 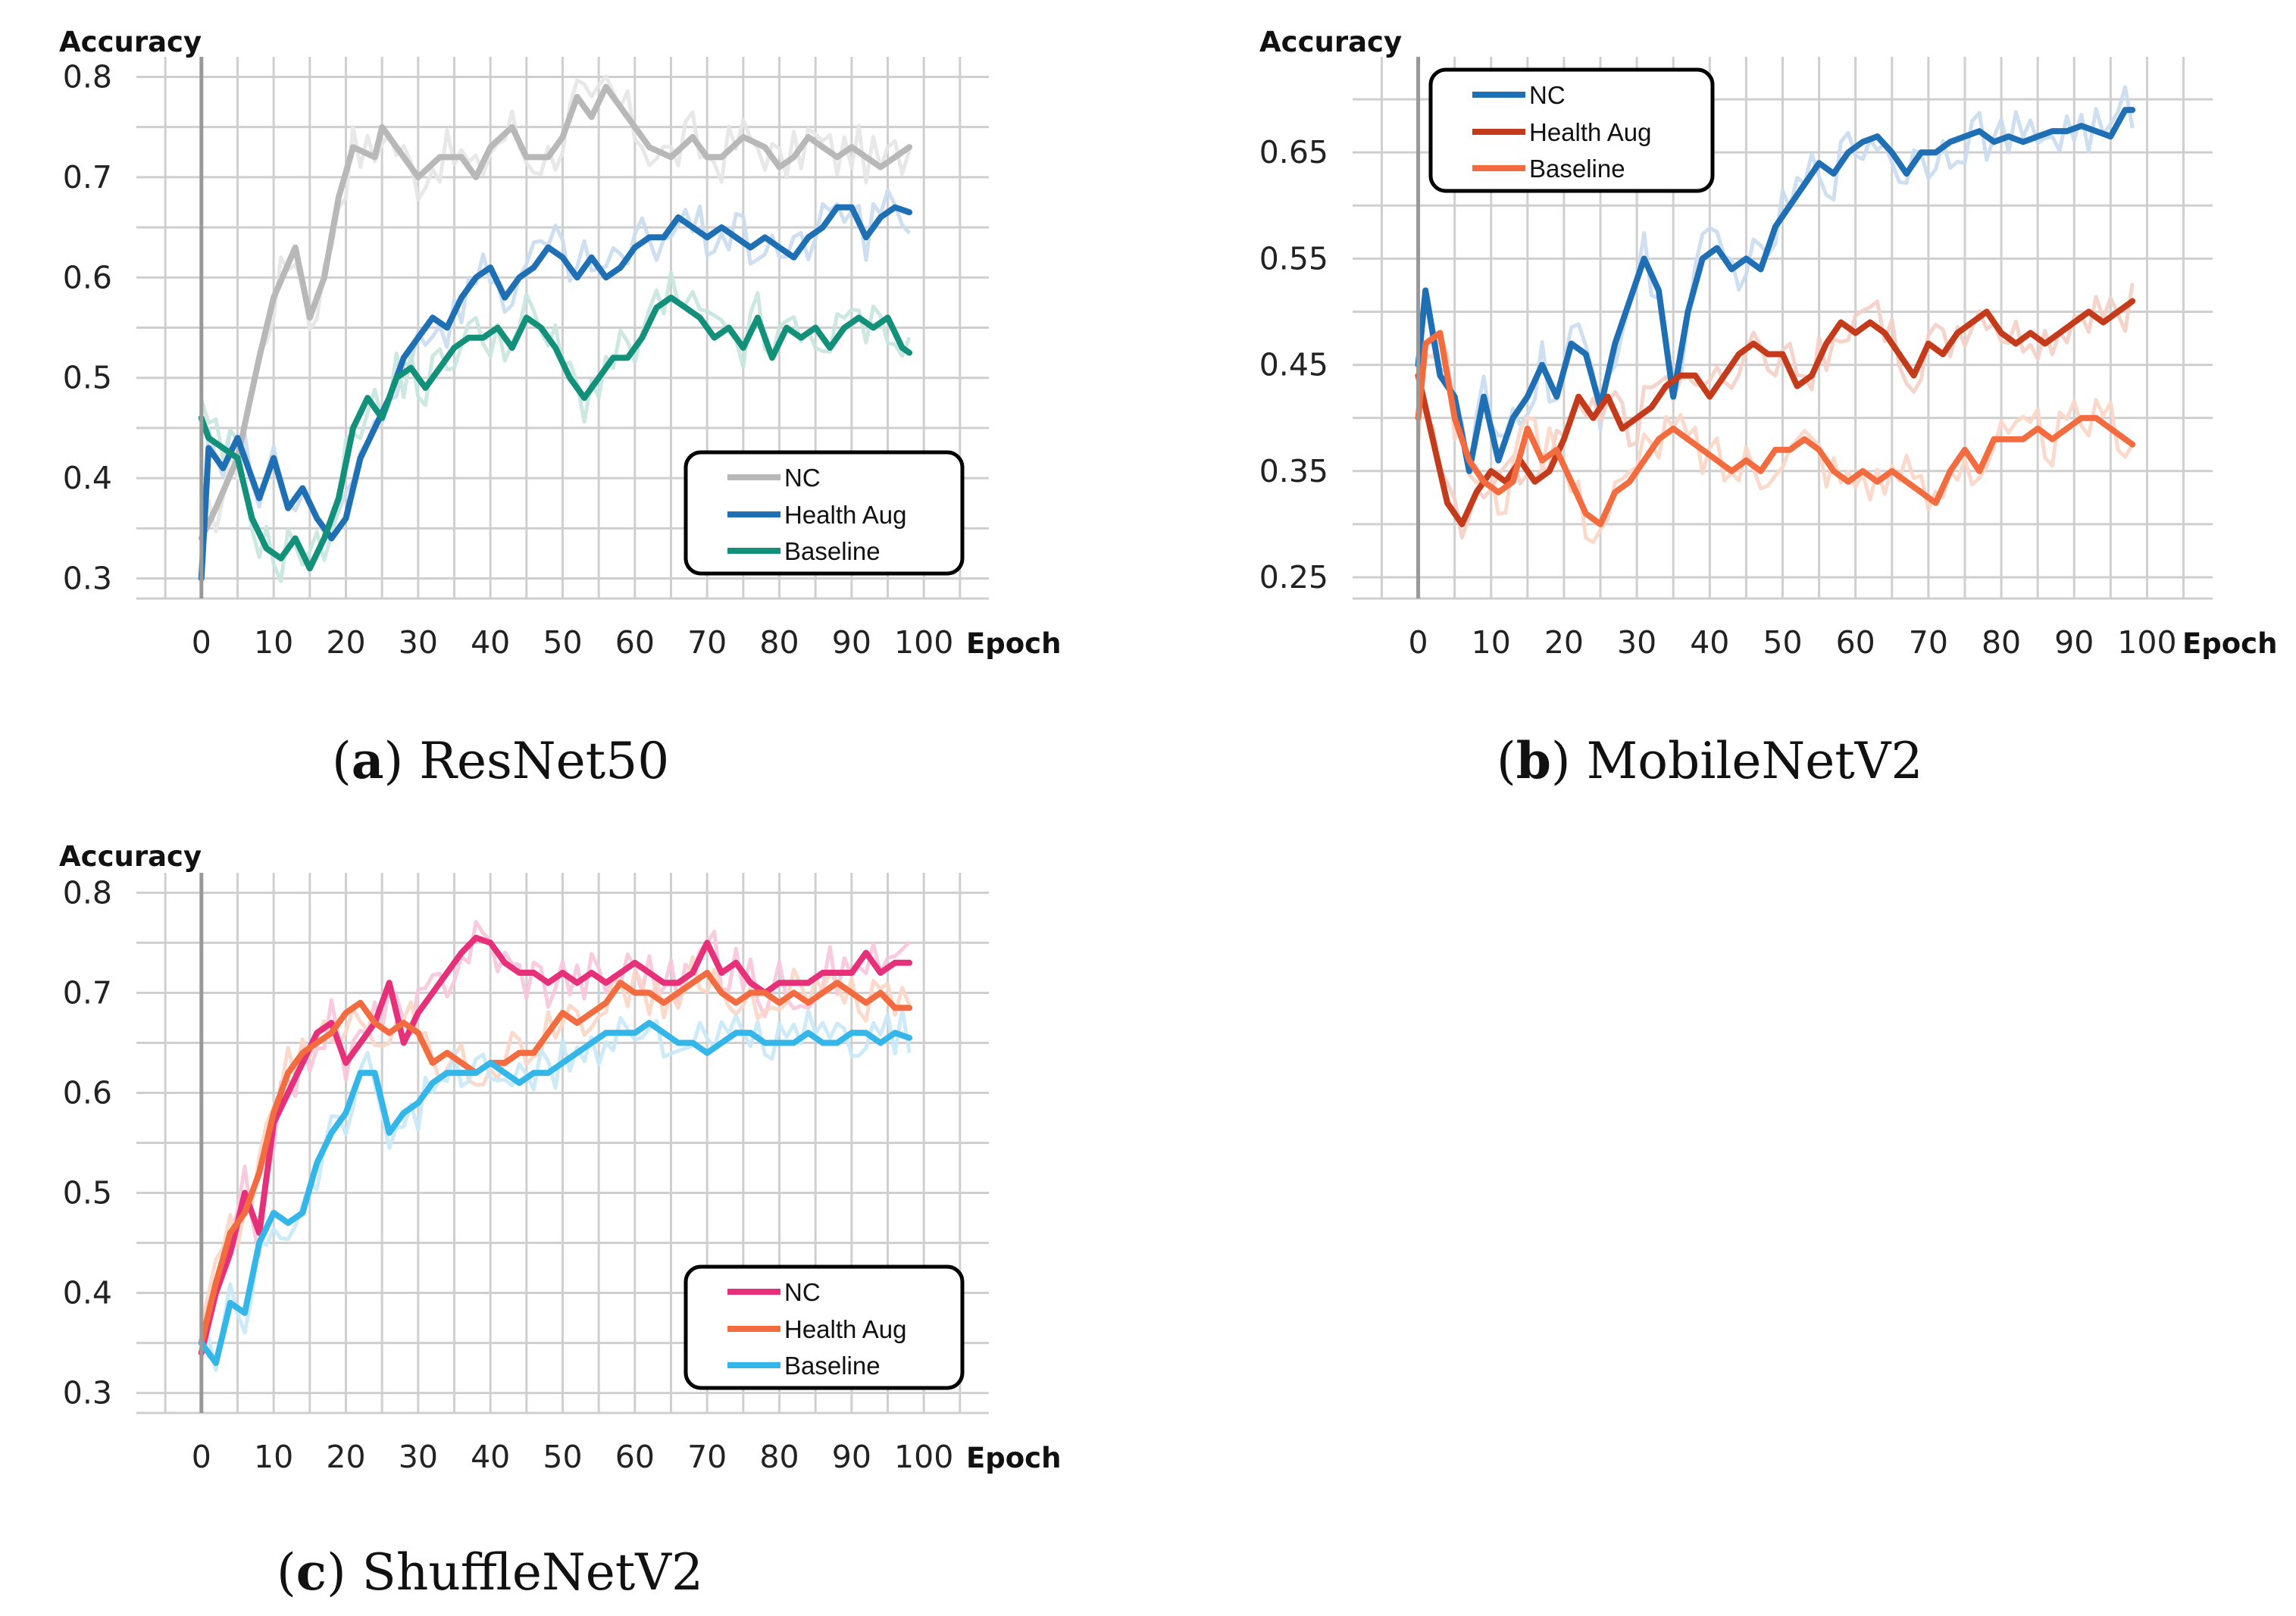 I want to click on y-ticks-resnet50: 0.3 0.4 0.5 0.6 0.7 0.8, so click(x=88, y=327).